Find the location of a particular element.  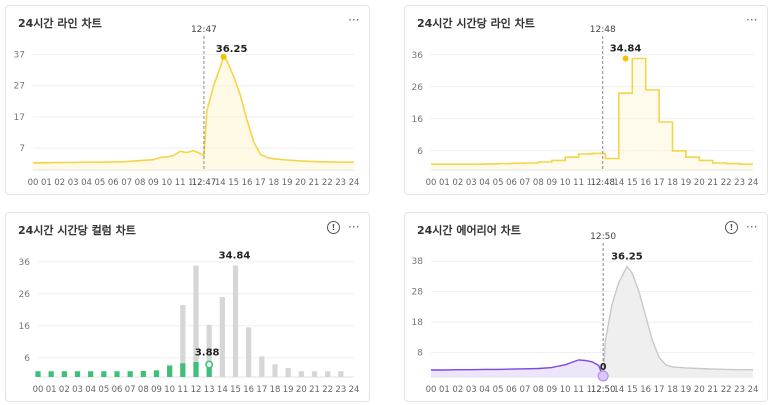

card-title: 24시간 라인 차트 is located at coordinates (60, 23).